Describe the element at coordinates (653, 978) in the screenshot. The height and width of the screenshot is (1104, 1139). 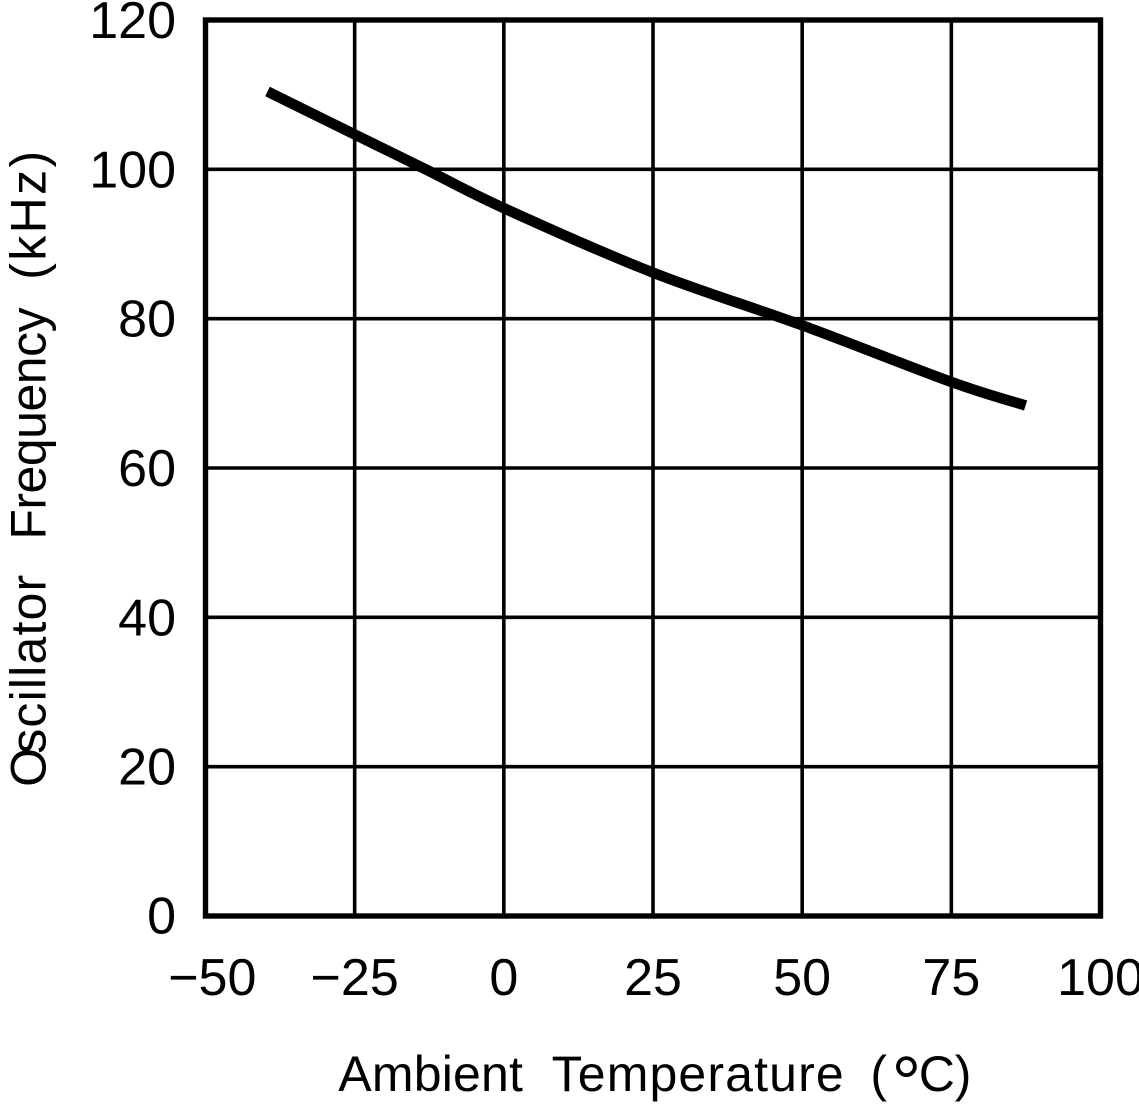
I see `svg-text: 25` at that location.